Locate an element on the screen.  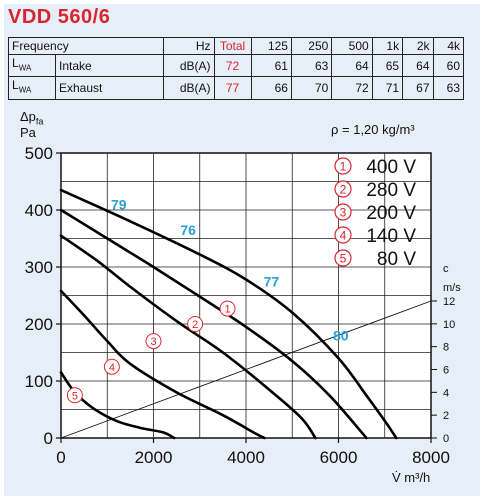
header-125: 125 is located at coordinates (271, 46).